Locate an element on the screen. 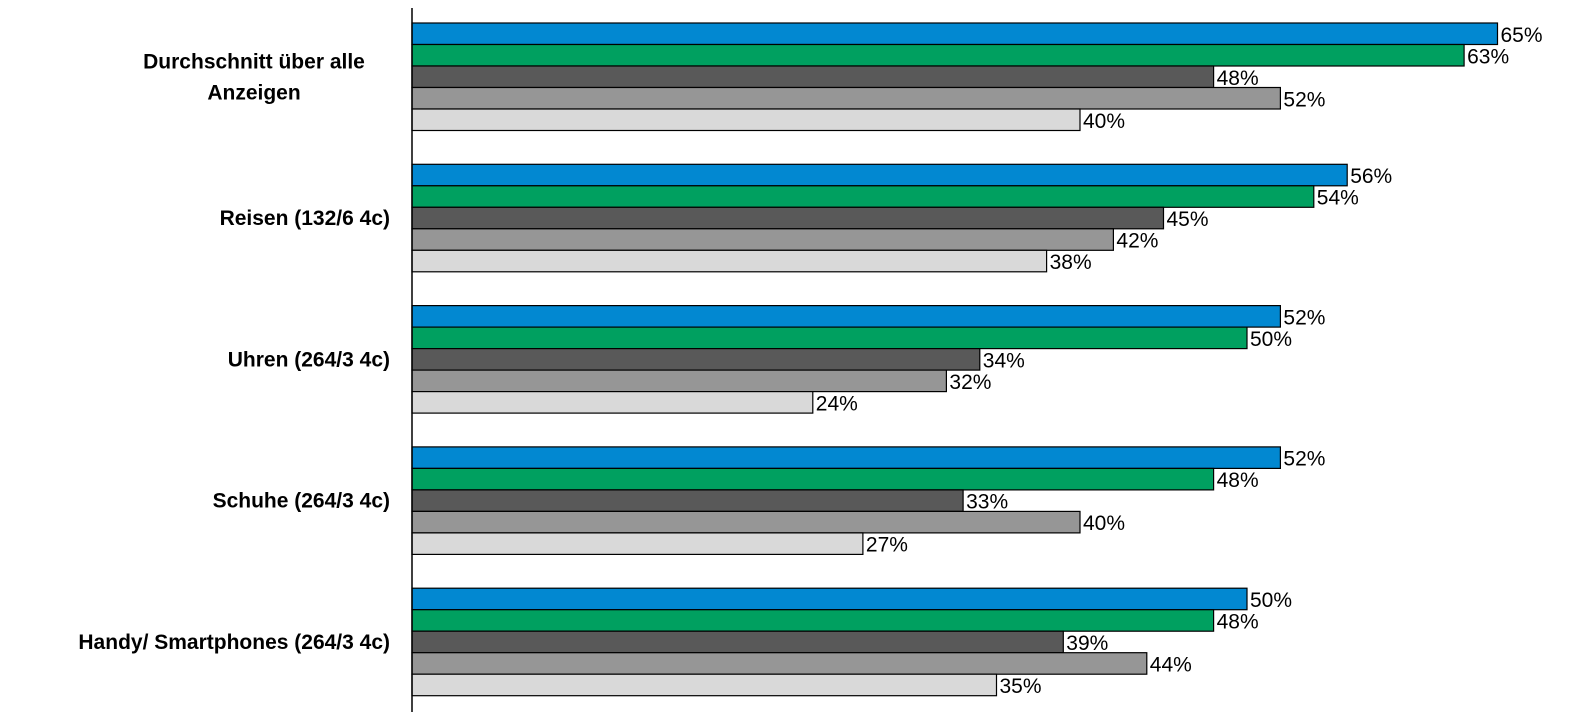  value-label: 38% is located at coordinates (1071, 262).